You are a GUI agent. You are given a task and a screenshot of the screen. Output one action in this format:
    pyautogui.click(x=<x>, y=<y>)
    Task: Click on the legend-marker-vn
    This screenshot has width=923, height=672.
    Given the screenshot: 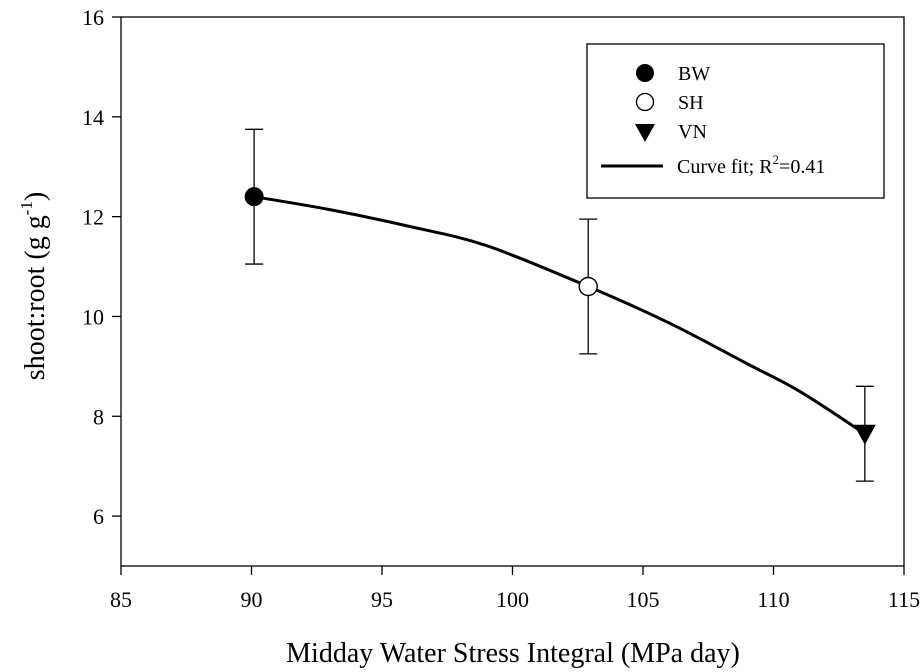 What is the action you would take?
    pyautogui.click(x=645, y=133)
    